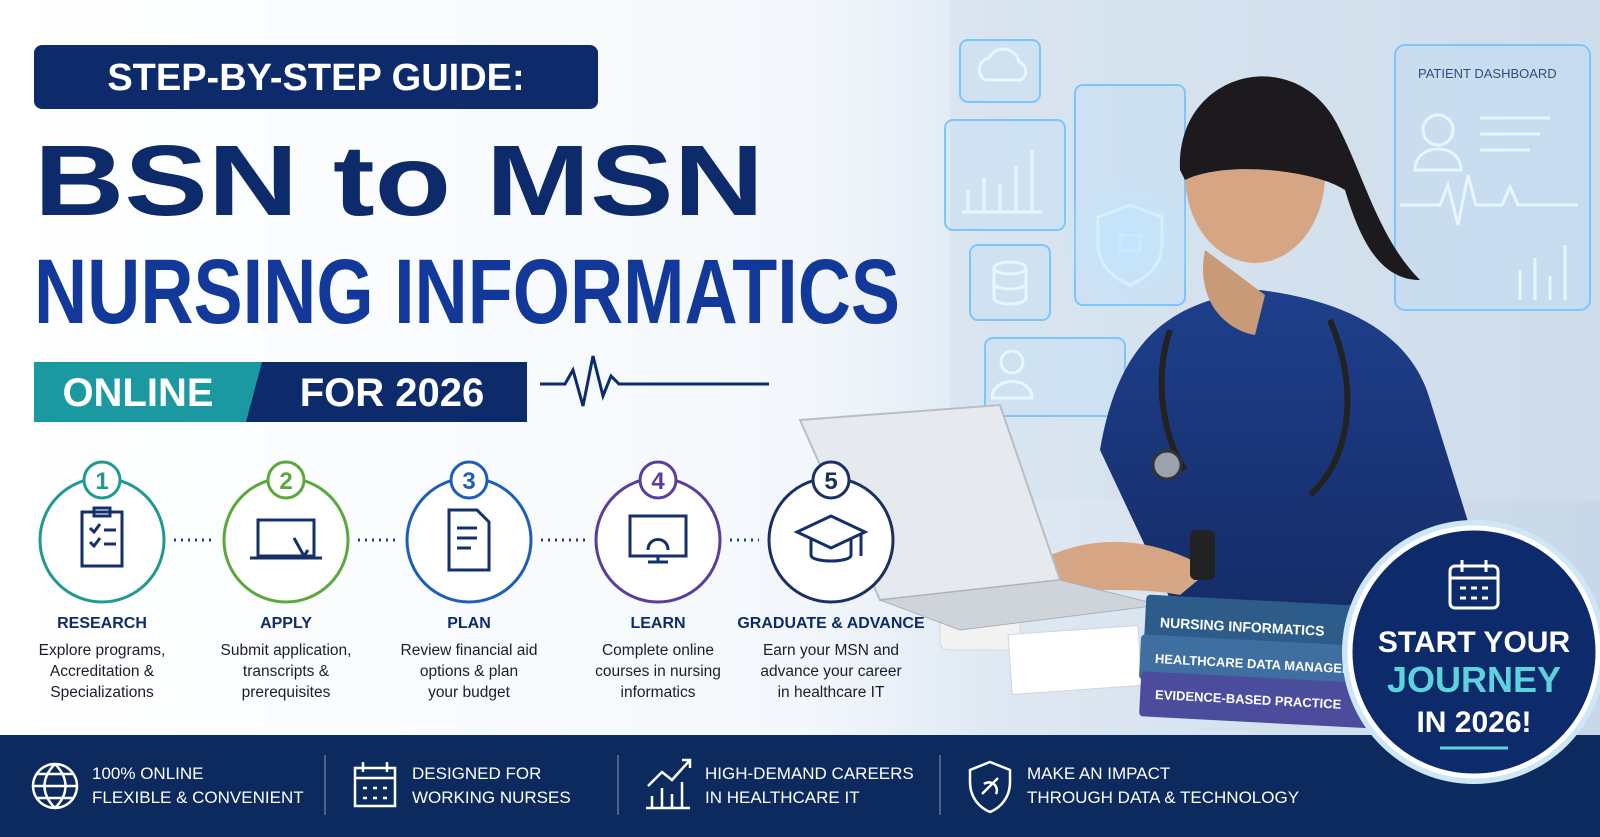  I want to click on panel-cloud, so click(1000, 71).